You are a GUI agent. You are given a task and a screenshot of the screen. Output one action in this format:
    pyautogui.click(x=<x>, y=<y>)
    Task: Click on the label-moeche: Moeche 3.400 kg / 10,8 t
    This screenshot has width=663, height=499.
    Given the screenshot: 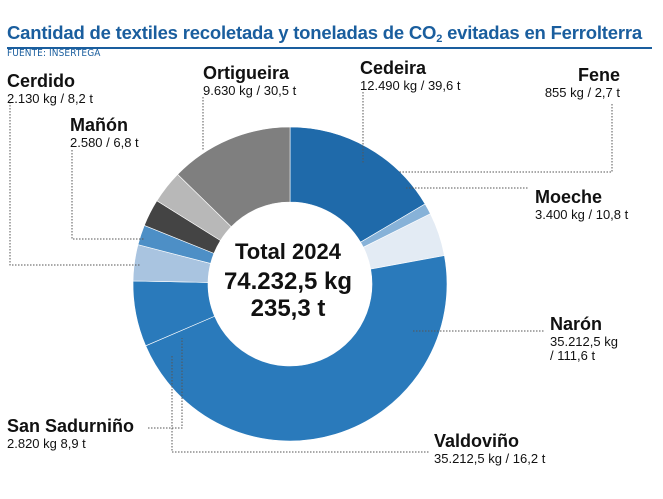 What is the action you would take?
    pyautogui.click(x=582, y=204)
    